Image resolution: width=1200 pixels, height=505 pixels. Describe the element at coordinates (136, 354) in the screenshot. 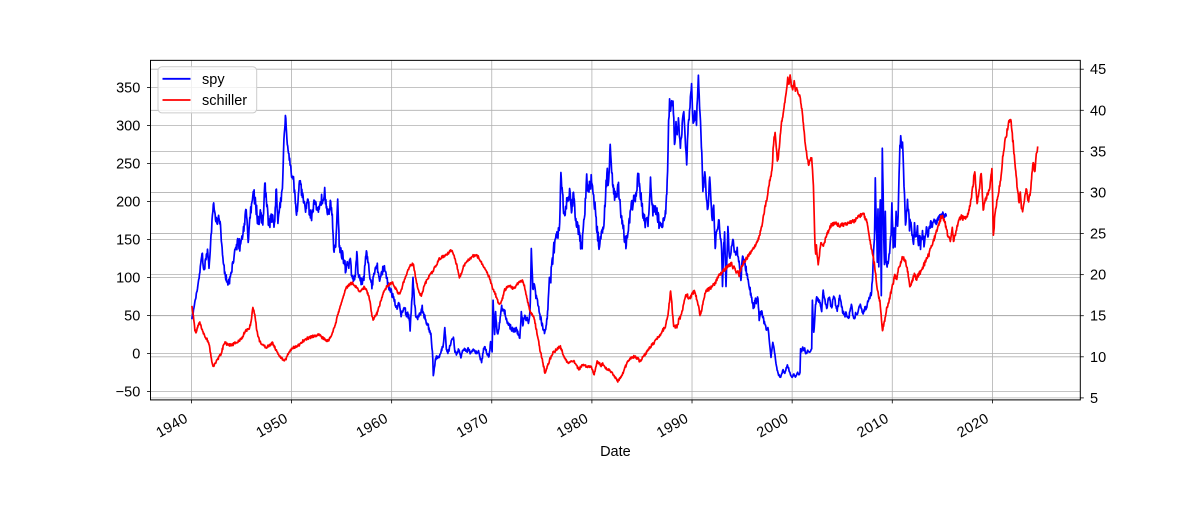

I see `svg-text: 0` at that location.